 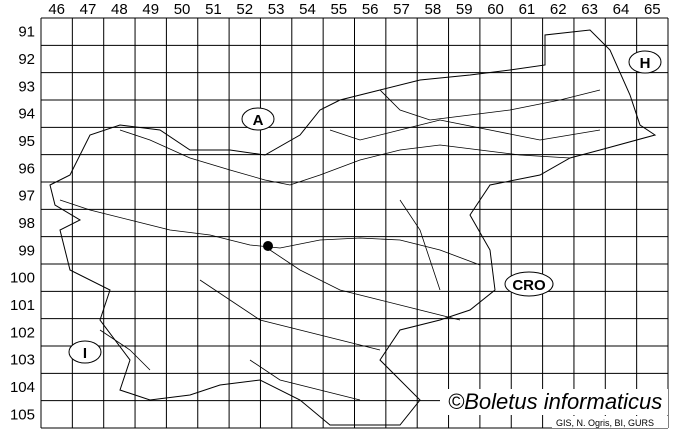 What do you see at coordinates (182, 9) in the screenshot?
I see `column-label: 50` at bounding box center [182, 9].